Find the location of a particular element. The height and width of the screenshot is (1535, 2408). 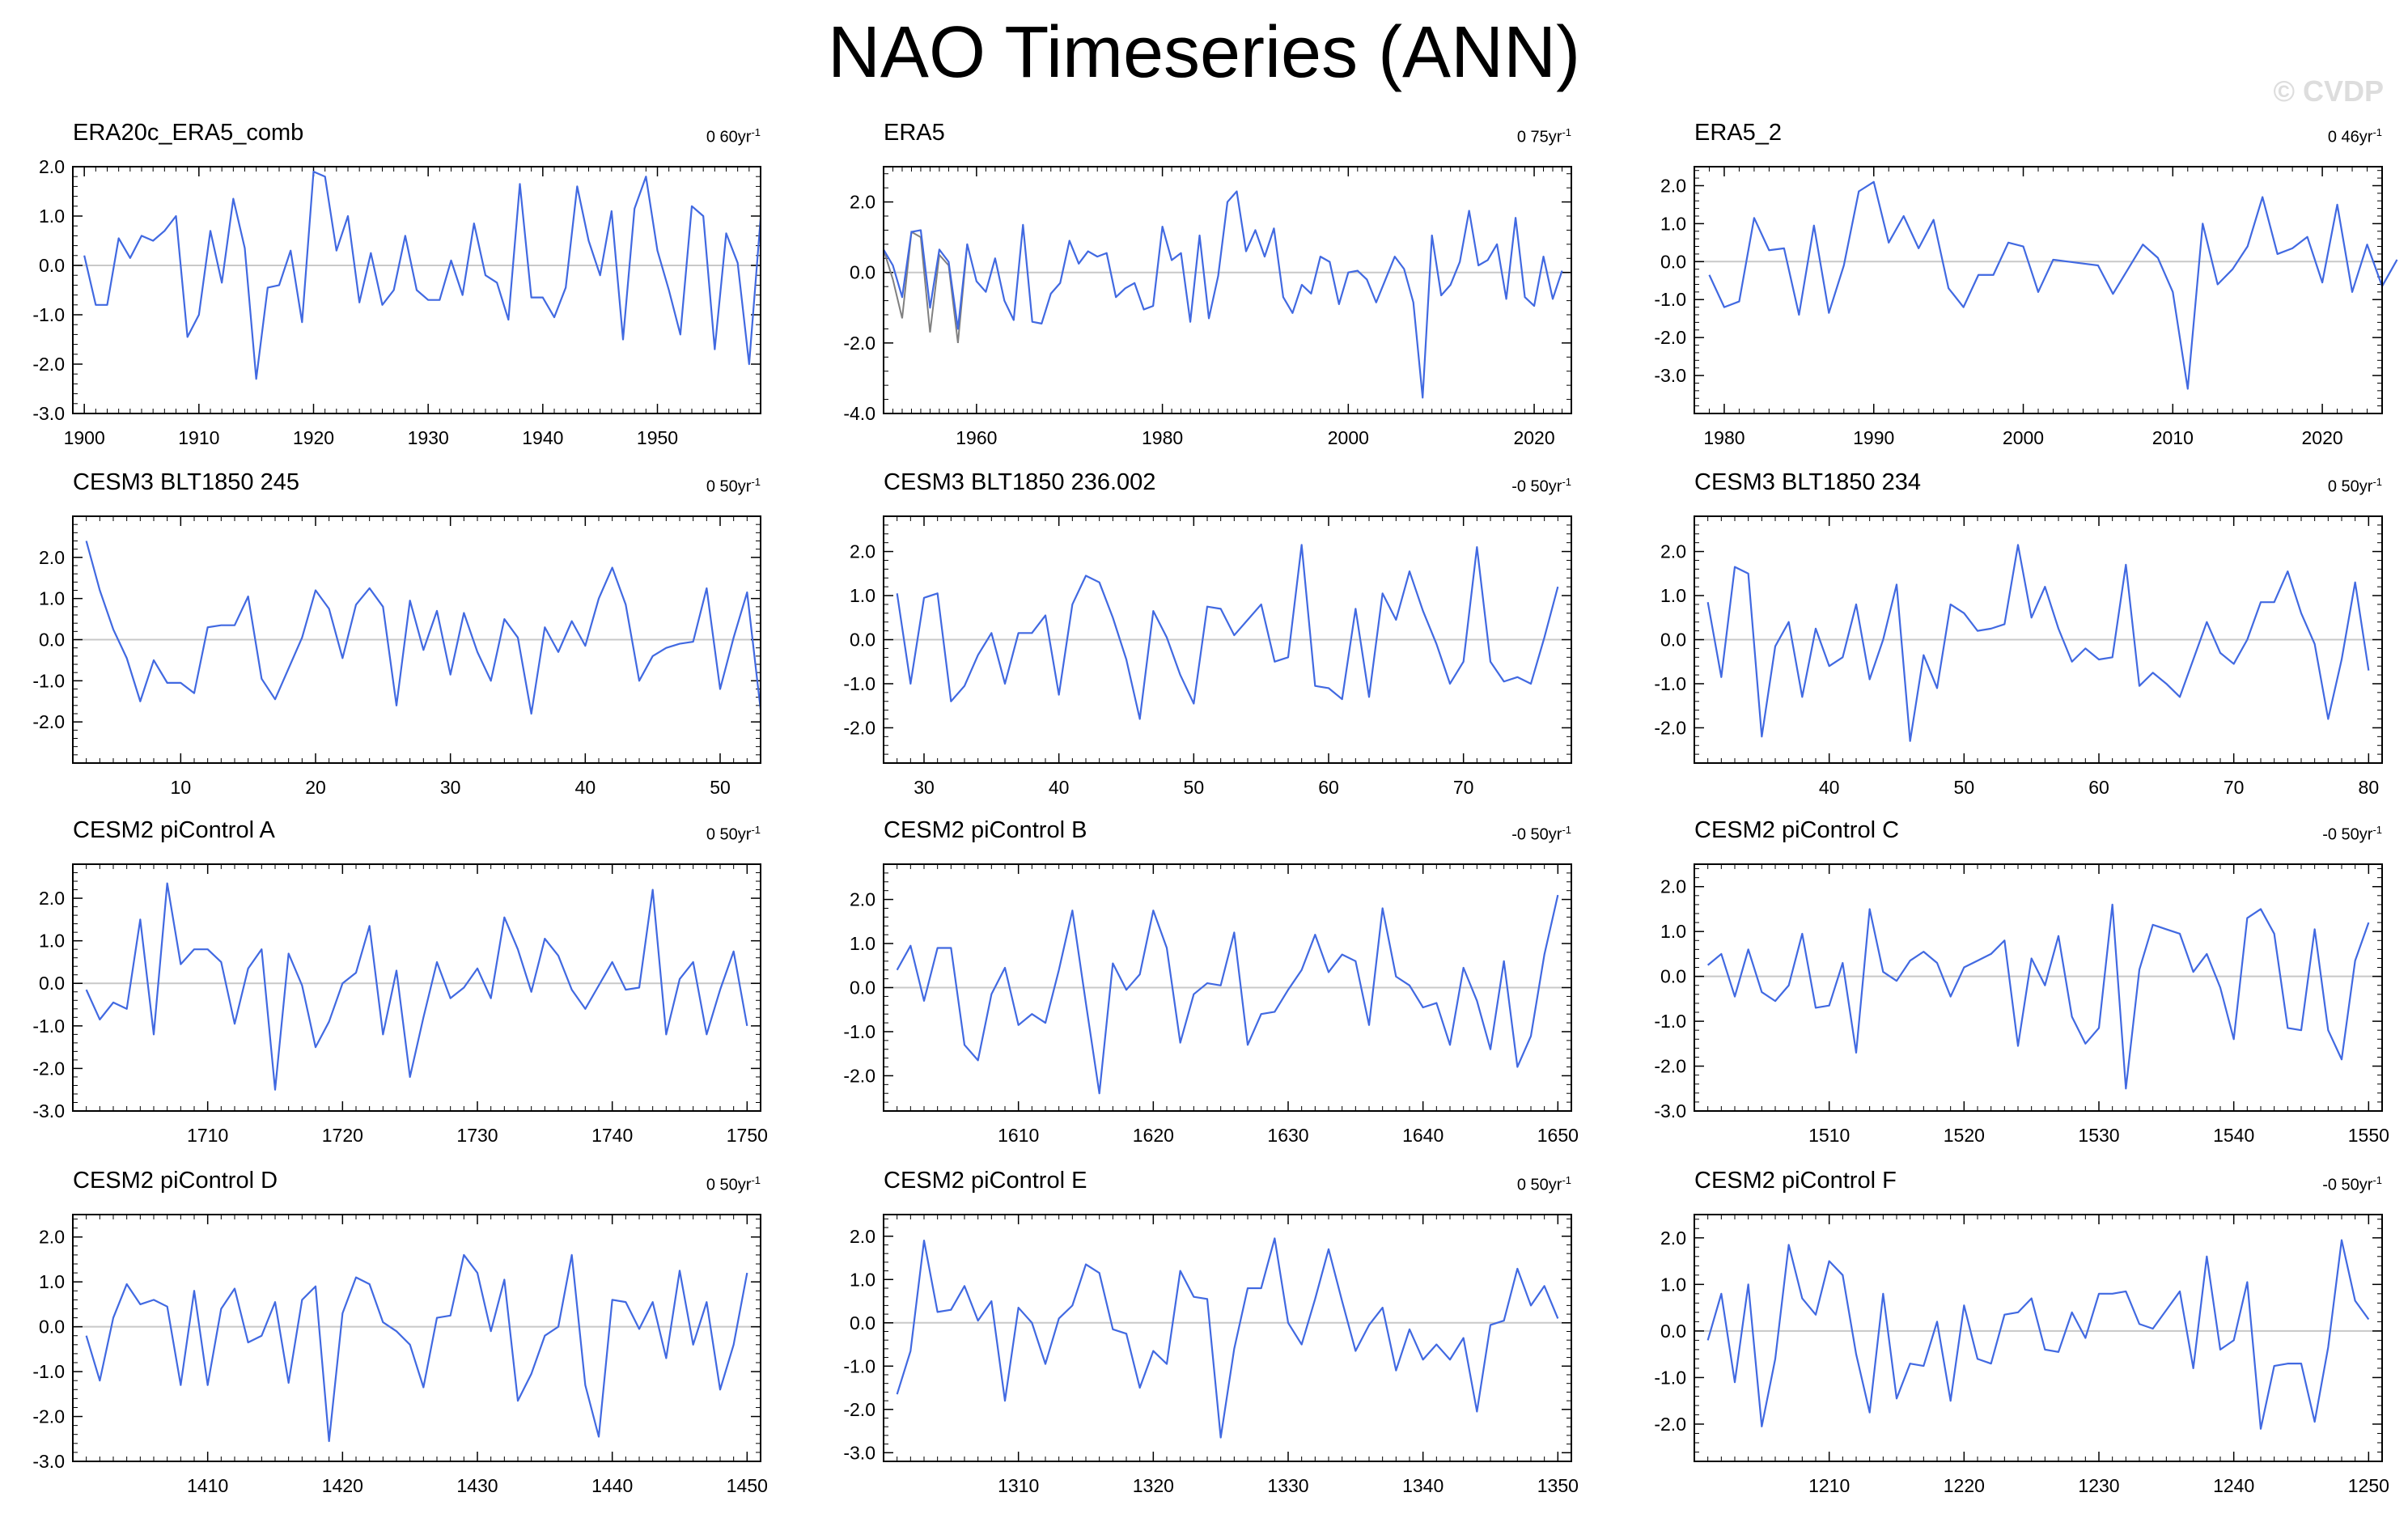

y-tick-label: -4.0 is located at coordinates (859, 413).